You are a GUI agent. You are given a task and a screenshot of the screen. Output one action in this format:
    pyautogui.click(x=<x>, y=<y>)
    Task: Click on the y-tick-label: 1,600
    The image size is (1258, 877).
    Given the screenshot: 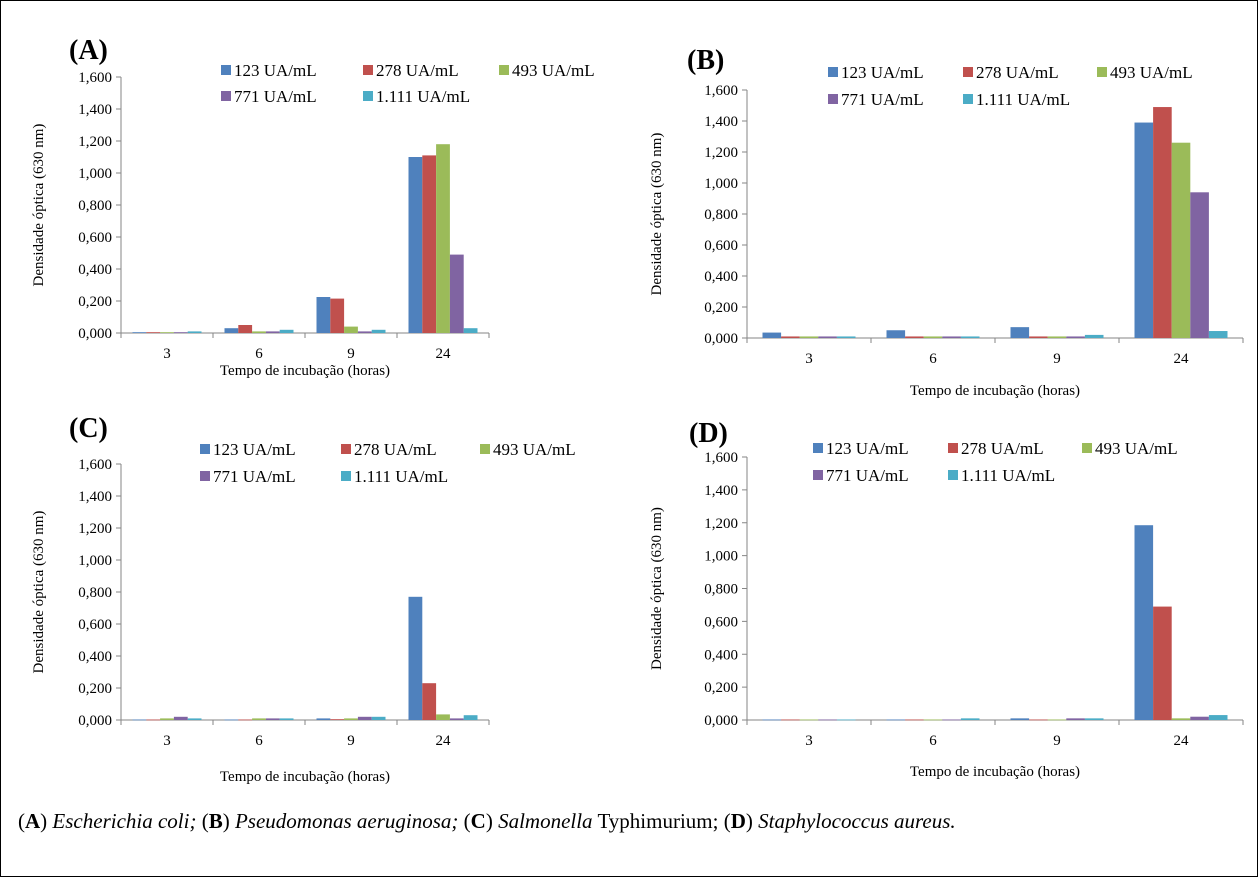 What is the action you would take?
    pyautogui.click(x=95, y=465)
    